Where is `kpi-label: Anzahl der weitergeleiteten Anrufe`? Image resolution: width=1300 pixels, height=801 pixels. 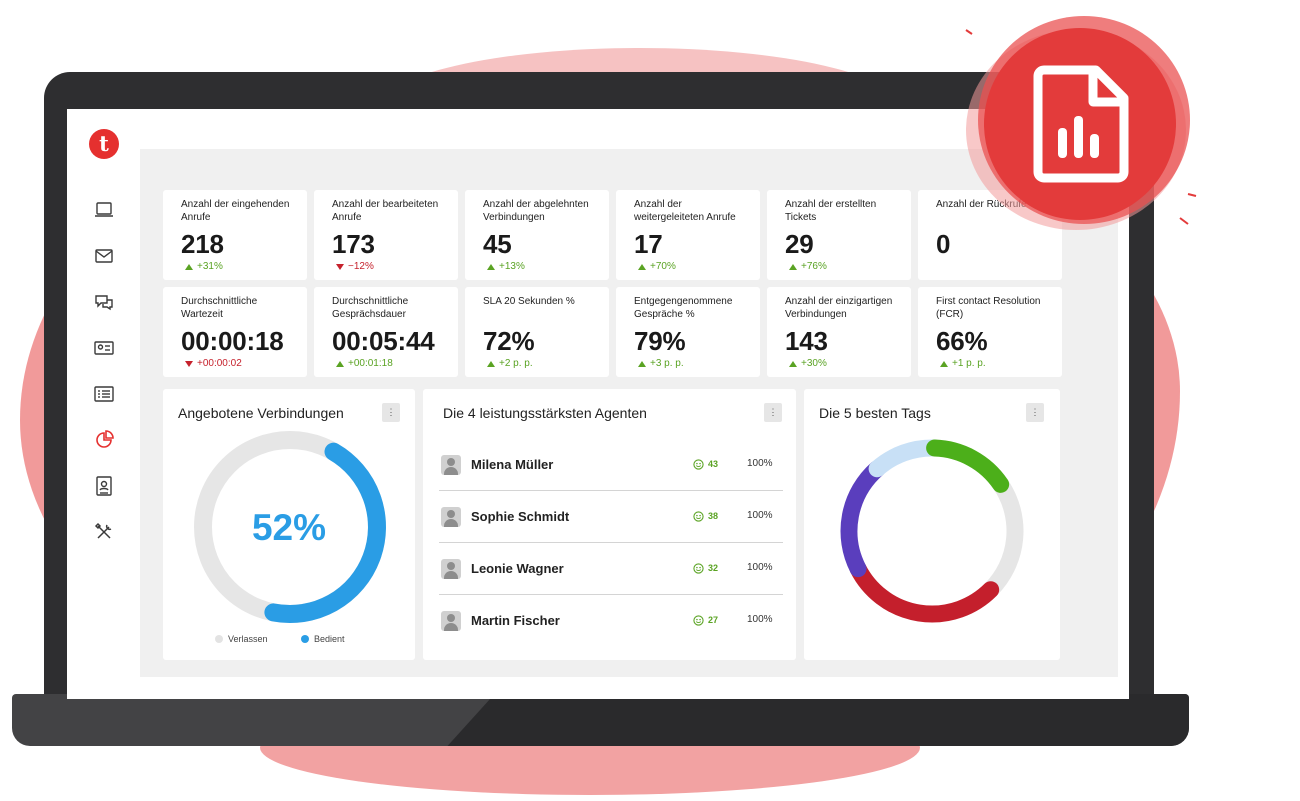
kpi-label: Anzahl der weitergeleiteten Anrufe is located at coordinates (685, 211).